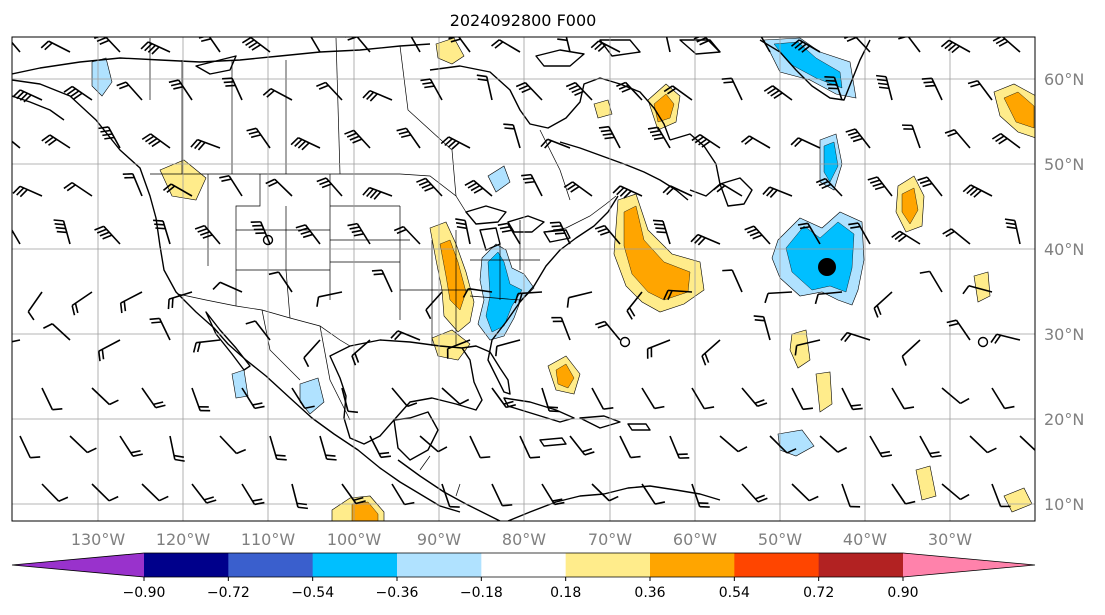 This screenshot has height=615, width=1105. Describe the element at coordinates (268, 539) in the screenshot. I see `lon-tick-label: 110°W` at that location.